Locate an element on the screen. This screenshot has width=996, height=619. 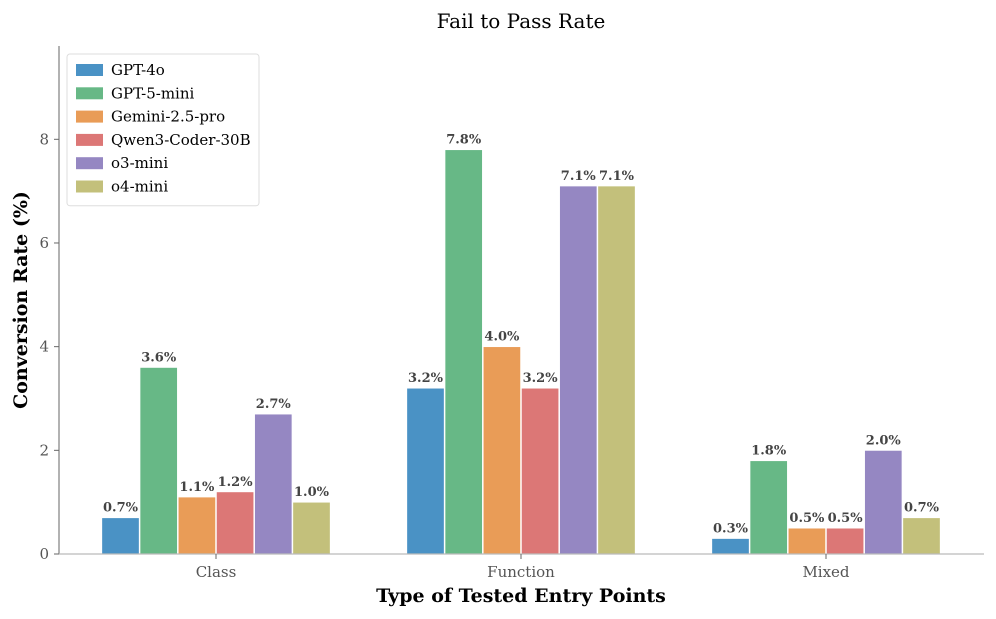
bar-o4-mini-class is located at coordinates (311, 528).